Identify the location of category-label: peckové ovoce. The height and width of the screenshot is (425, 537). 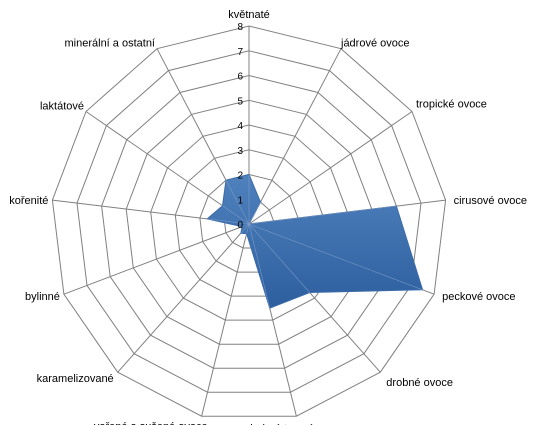
(478, 297).